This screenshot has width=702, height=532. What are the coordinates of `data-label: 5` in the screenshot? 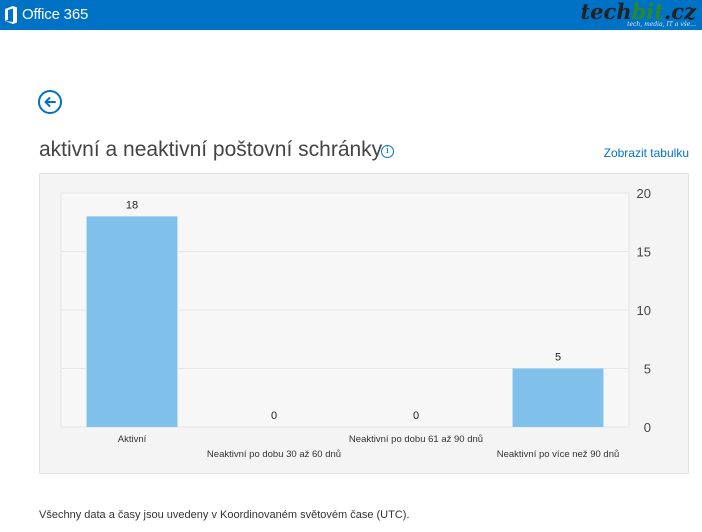 It's located at (558, 358).